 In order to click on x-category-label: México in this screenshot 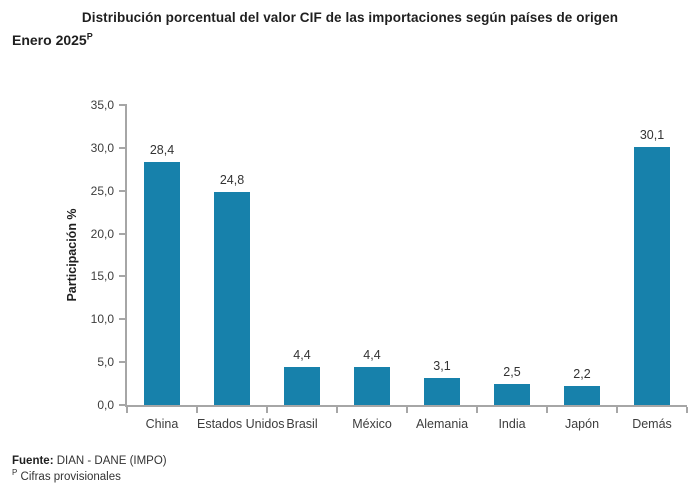, I will do `click(372, 424)`.